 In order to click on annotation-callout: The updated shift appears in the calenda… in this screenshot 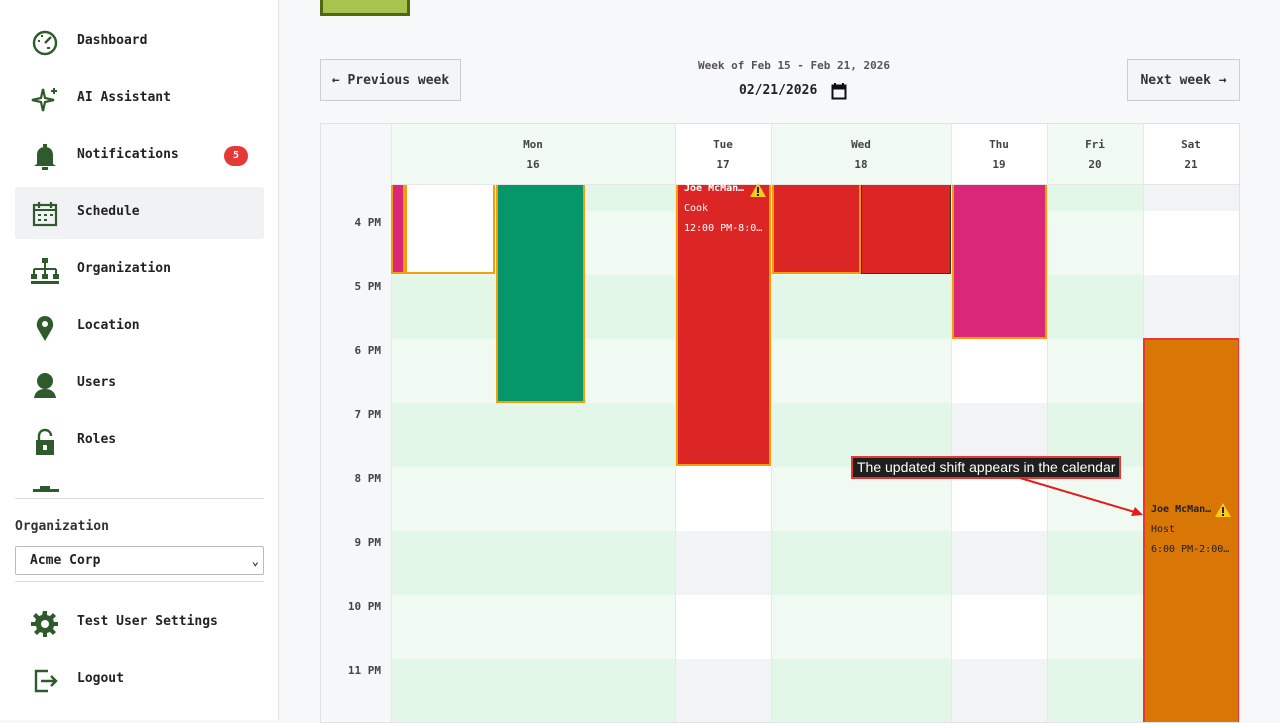, I will do `click(986, 467)`.